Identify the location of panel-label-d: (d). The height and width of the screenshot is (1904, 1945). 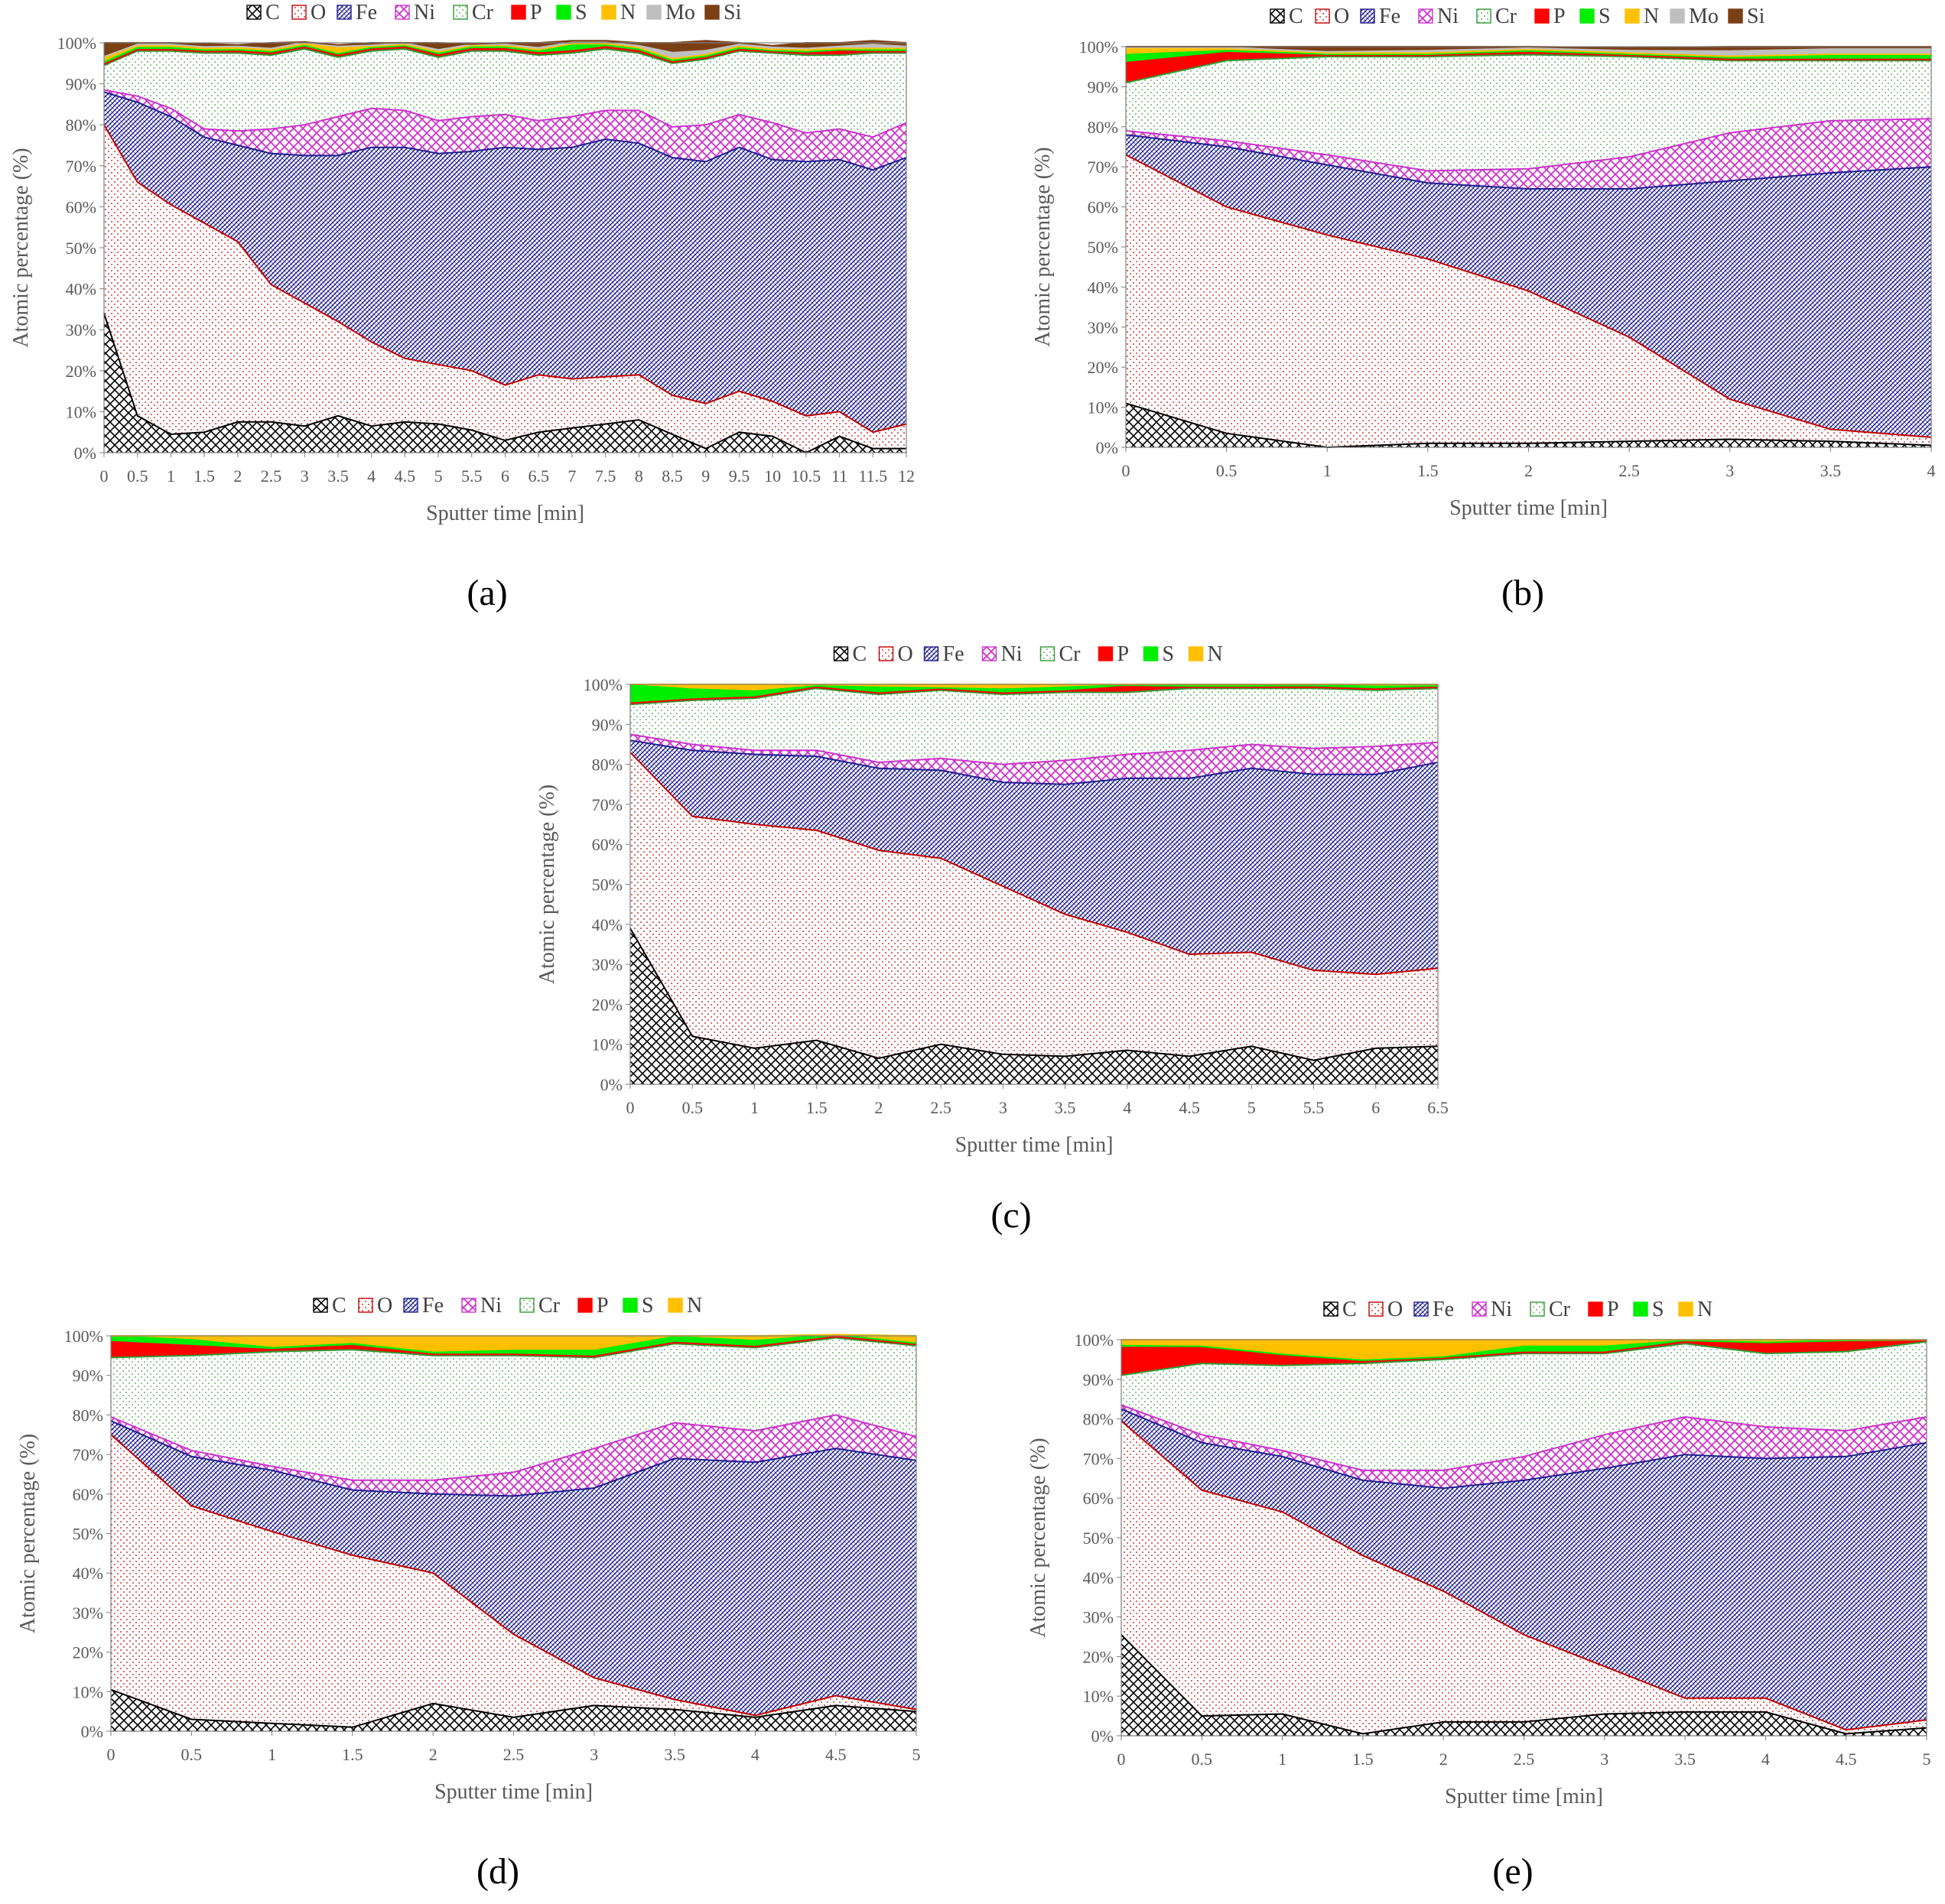
(497, 1872).